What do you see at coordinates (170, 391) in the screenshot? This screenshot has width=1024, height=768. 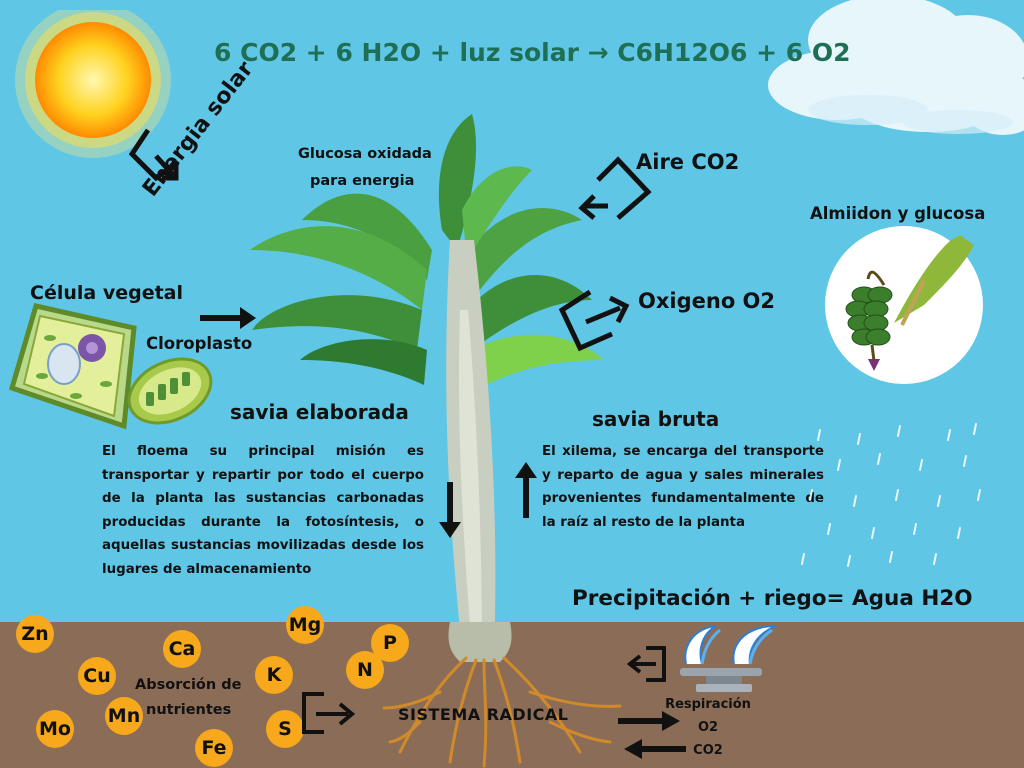 I see `chloroplast-illustration` at bounding box center [170, 391].